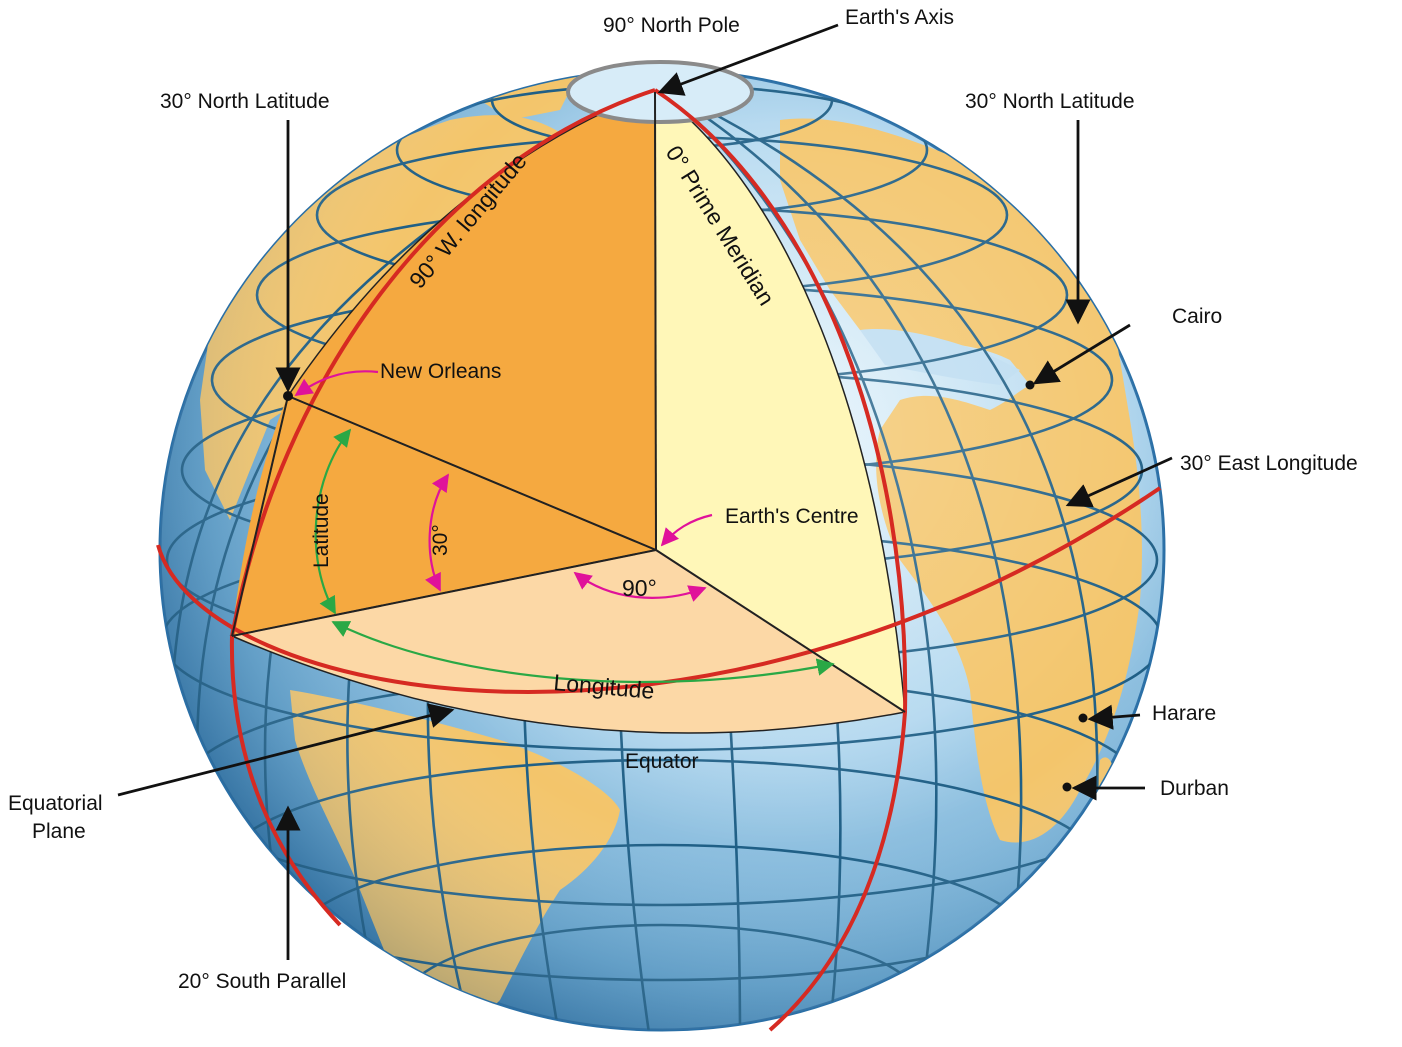  Describe the element at coordinates (262, 981) in the screenshot. I see `south-parallel-label: 20° South Parallel` at that location.